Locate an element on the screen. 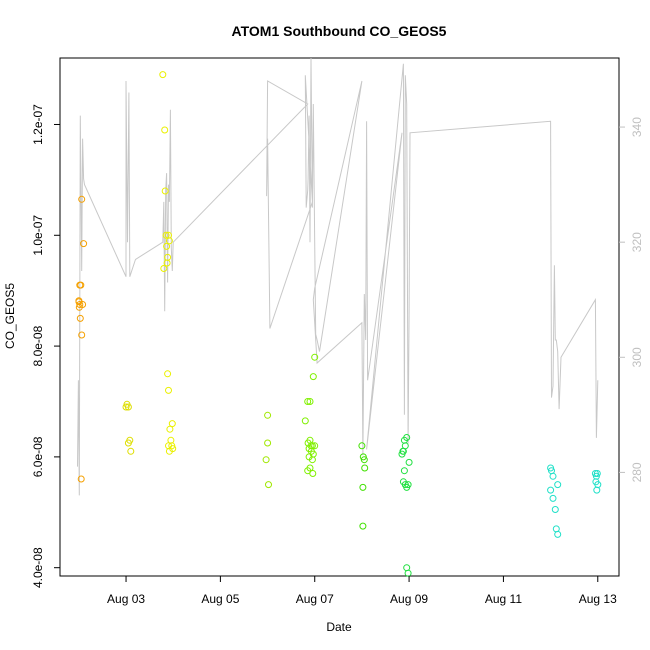  x-tick-label: Aug 03 is located at coordinates (126, 599).